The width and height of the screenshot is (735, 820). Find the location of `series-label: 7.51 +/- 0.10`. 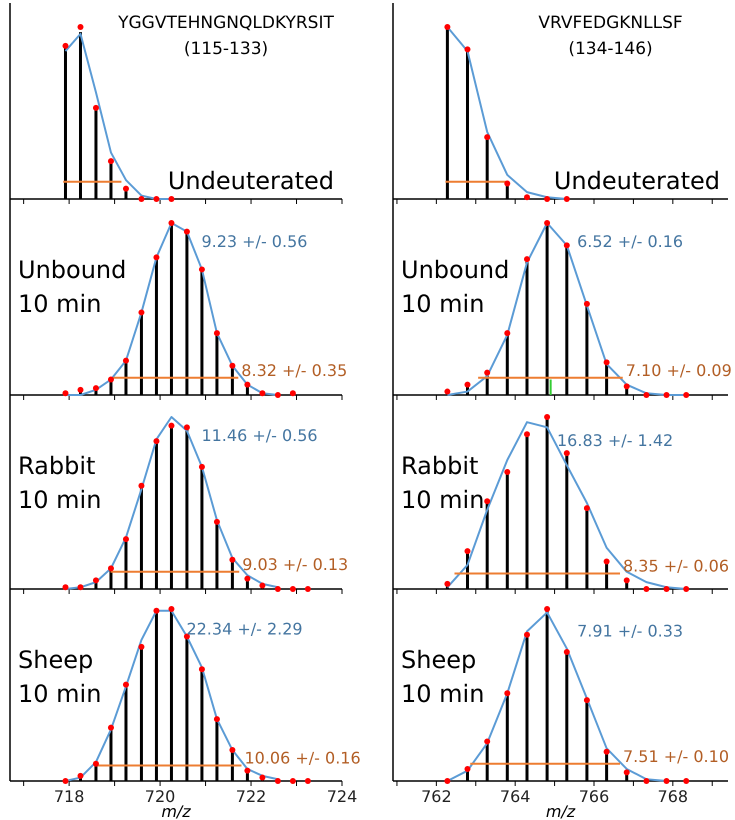

series-label: 7.51 +/- 0.10 is located at coordinates (676, 756).